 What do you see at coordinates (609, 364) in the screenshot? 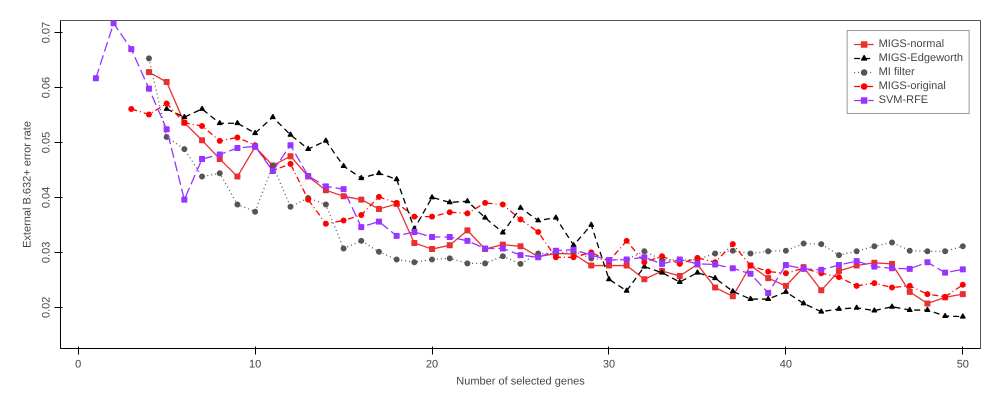
I see `x-tick-label: 30` at bounding box center [609, 364].